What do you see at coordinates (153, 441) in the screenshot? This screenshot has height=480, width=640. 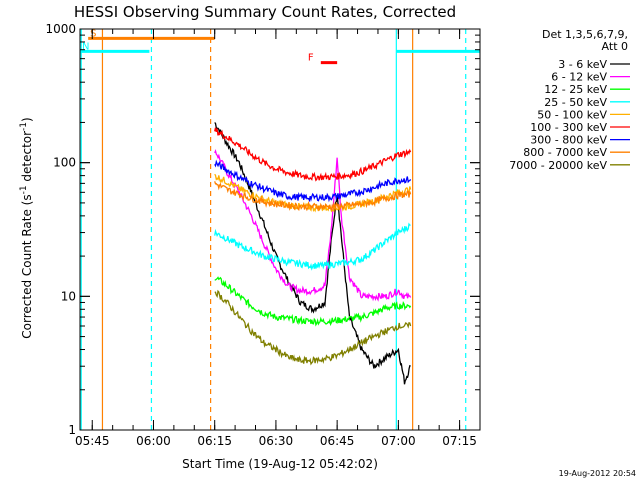 I see `x-tick-label-1: 06:00` at bounding box center [153, 441].